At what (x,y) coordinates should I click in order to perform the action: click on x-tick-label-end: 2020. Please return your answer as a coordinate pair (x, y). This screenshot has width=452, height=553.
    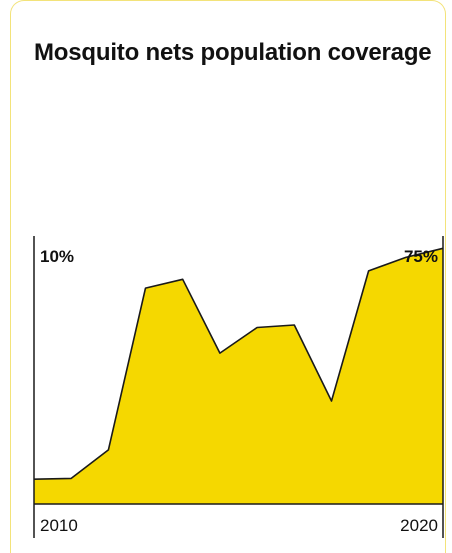
    Looking at the image, I should click on (419, 525).